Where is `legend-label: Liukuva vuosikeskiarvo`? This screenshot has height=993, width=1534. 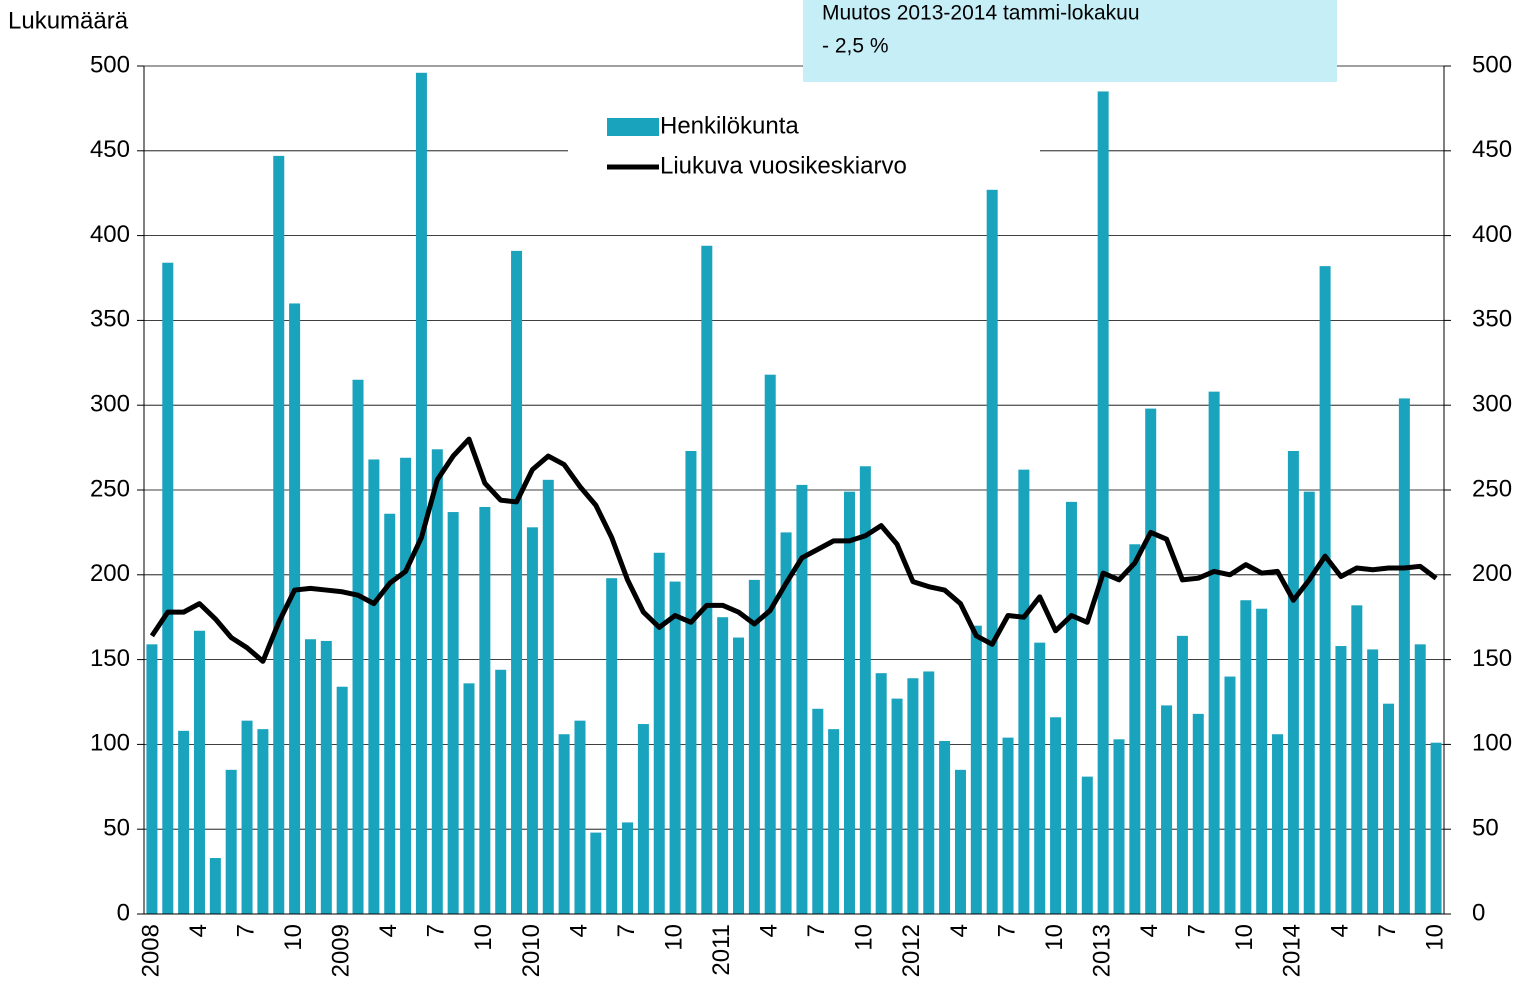 legend-label: Liukuva vuosikeskiarvo is located at coordinates (783, 165).